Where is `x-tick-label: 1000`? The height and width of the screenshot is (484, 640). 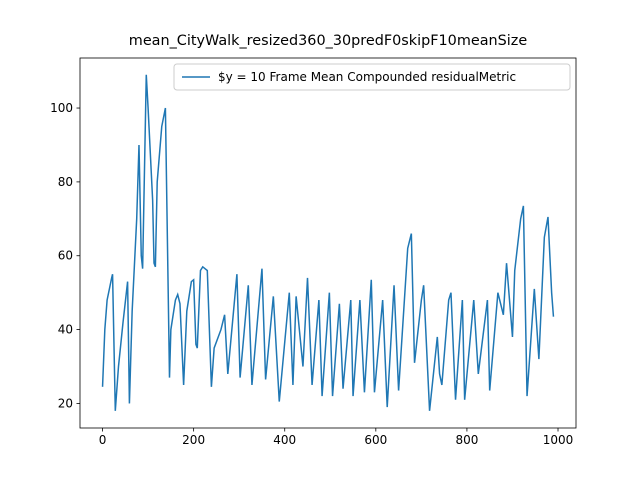
x-tick-label: 1000 is located at coordinates (558, 440).